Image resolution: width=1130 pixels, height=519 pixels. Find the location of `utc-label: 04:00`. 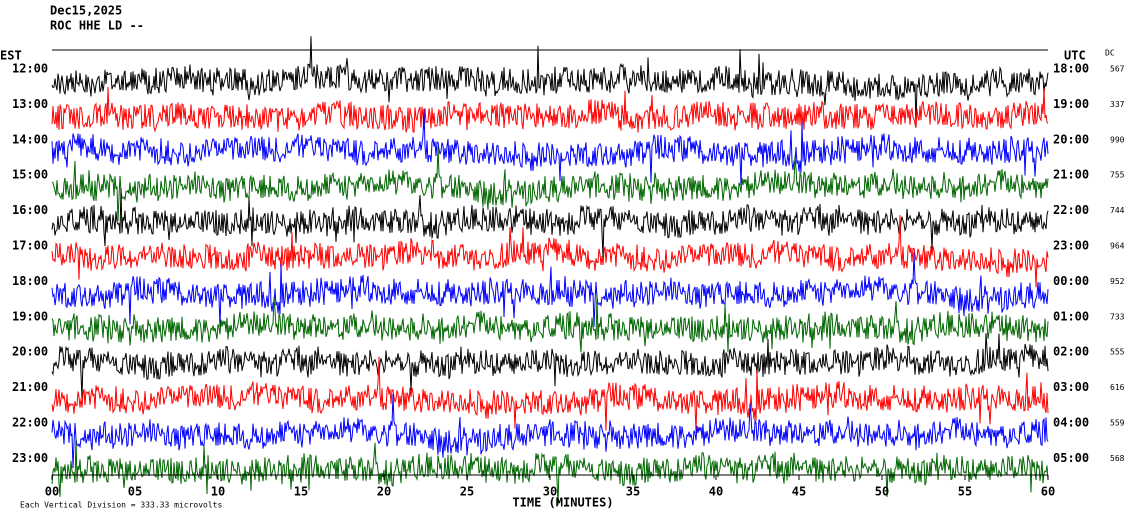

utc-label: 04:00 is located at coordinates (1071, 423).